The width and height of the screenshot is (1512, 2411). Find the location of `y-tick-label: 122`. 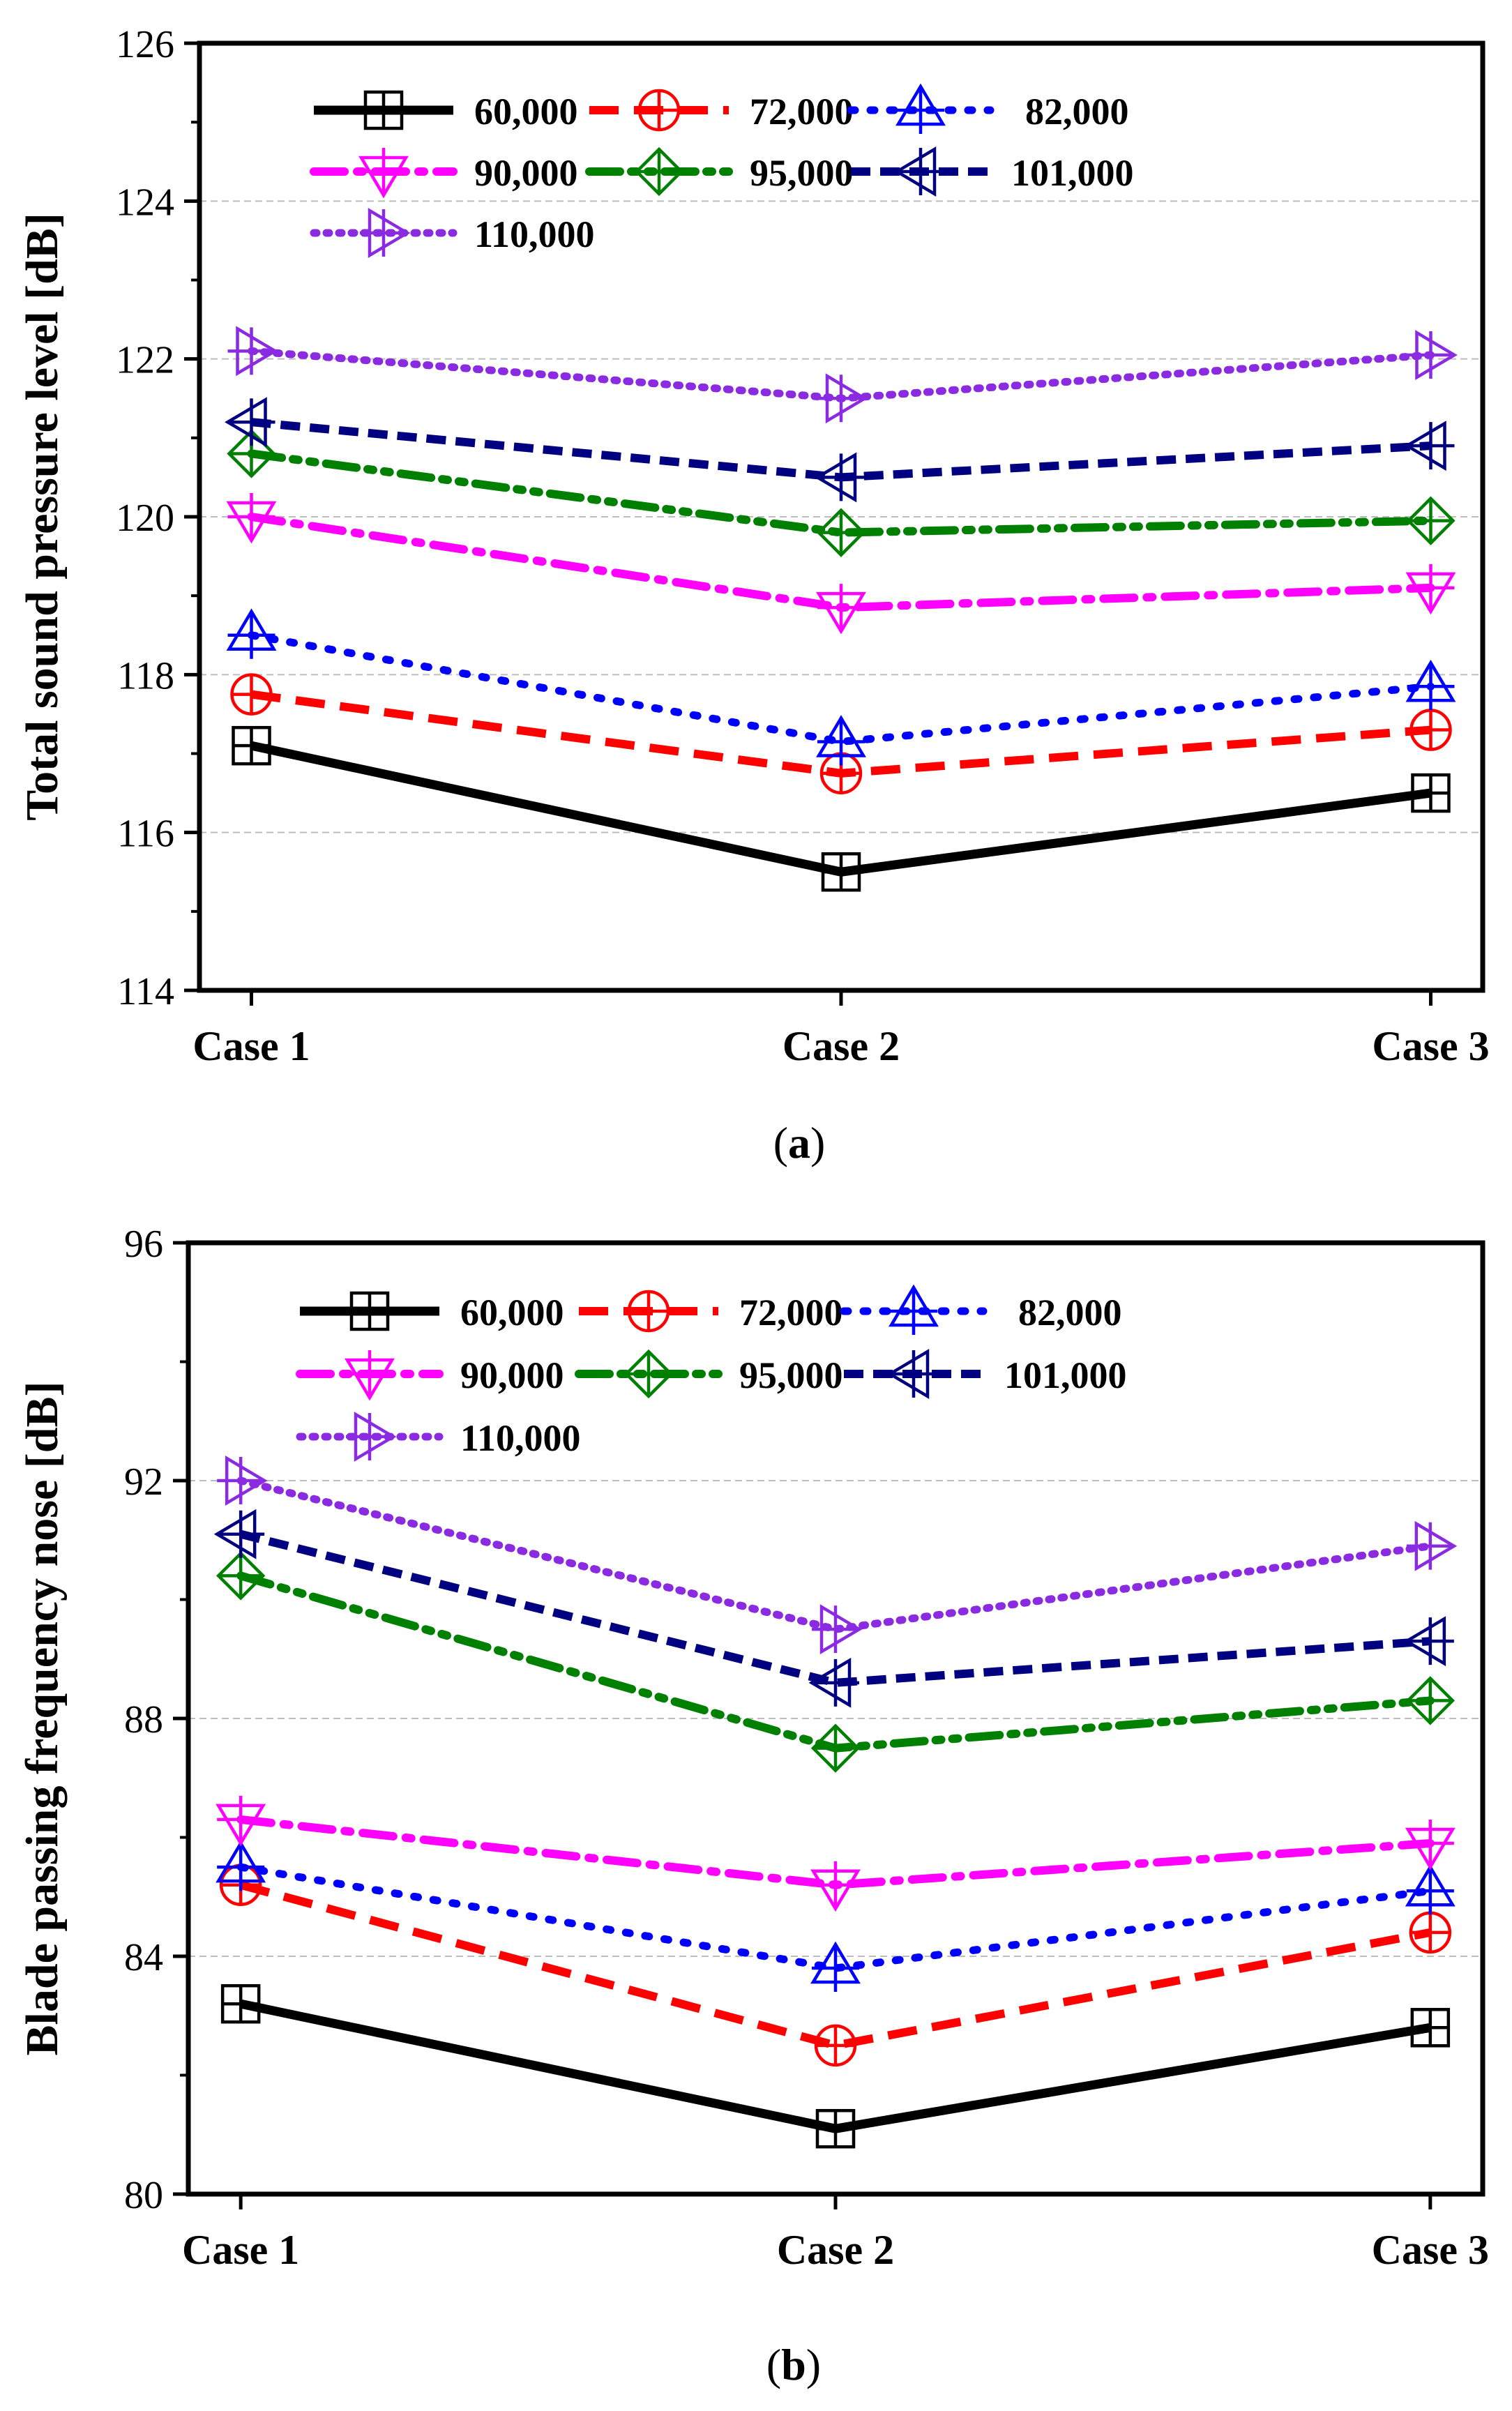

y-tick-label: 122 is located at coordinates (145, 360).